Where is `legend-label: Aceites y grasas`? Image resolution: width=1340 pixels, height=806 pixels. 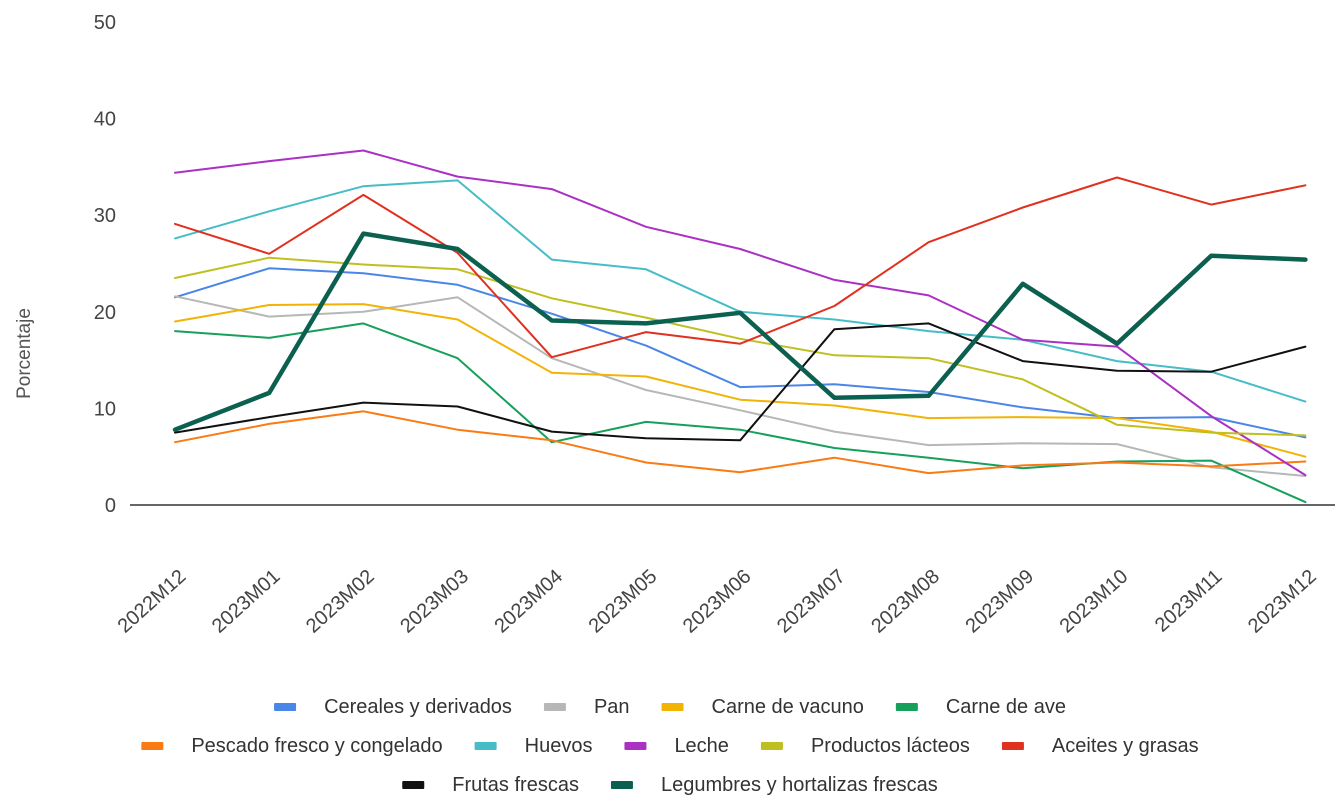
legend-label: Aceites y grasas is located at coordinates (1125, 746).